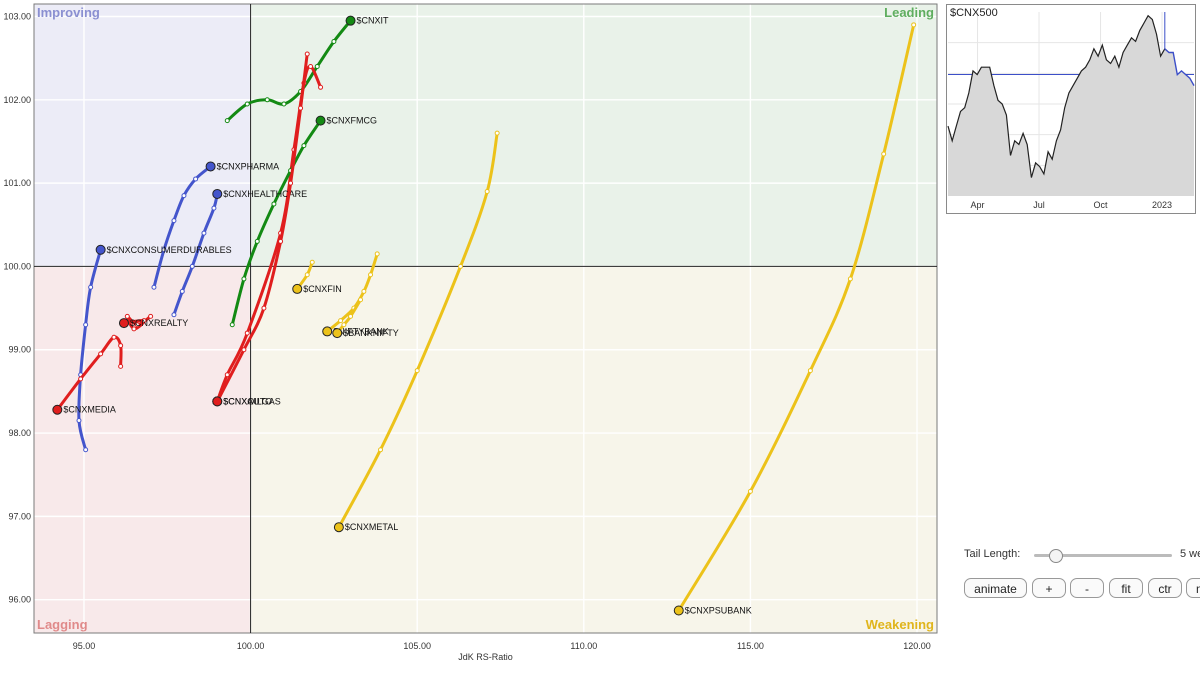 This screenshot has width=1200, height=675. I want to click on y-tick-label: 103.00, so click(17, 16).